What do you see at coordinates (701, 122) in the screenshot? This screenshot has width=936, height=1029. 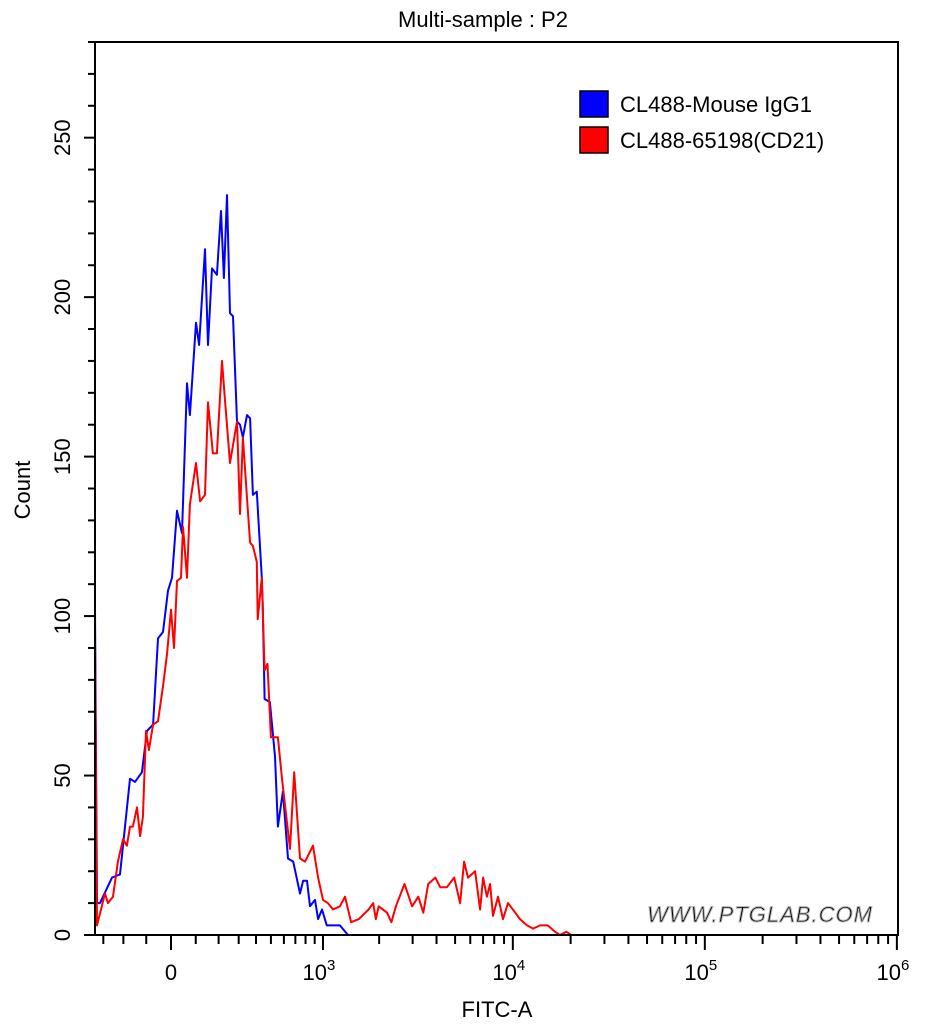 I see `legend: CL488-Mouse IgG1 CL488-65198(CD21)` at bounding box center [701, 122].